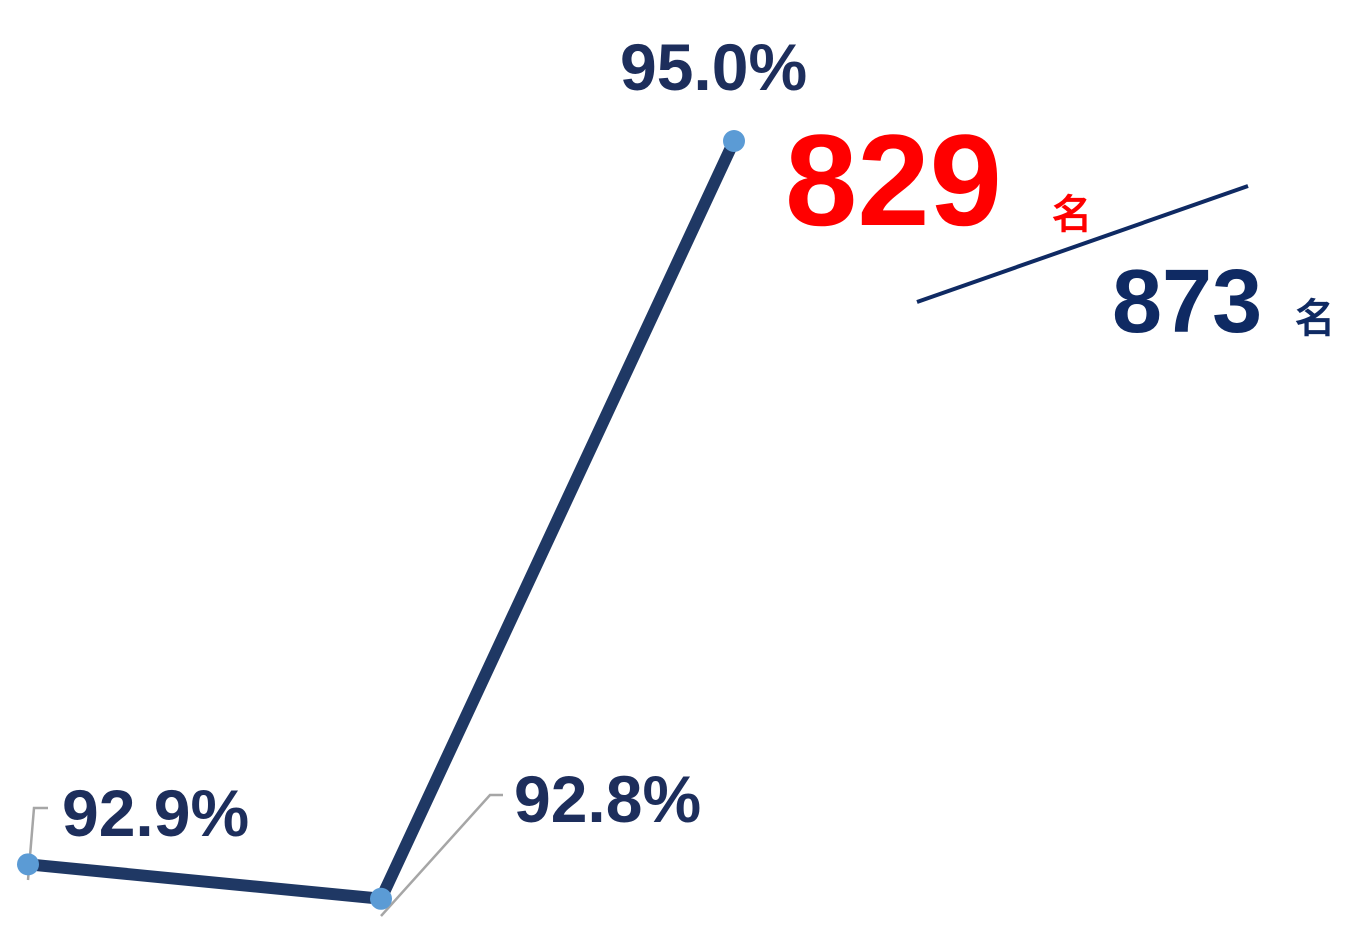 The height and width of the screenshot is (928, 1349). What do you see at coordinates (713, 67) in the screenshot?
I see `data-label-3: 95.0%` at bounding box center [713, 67].